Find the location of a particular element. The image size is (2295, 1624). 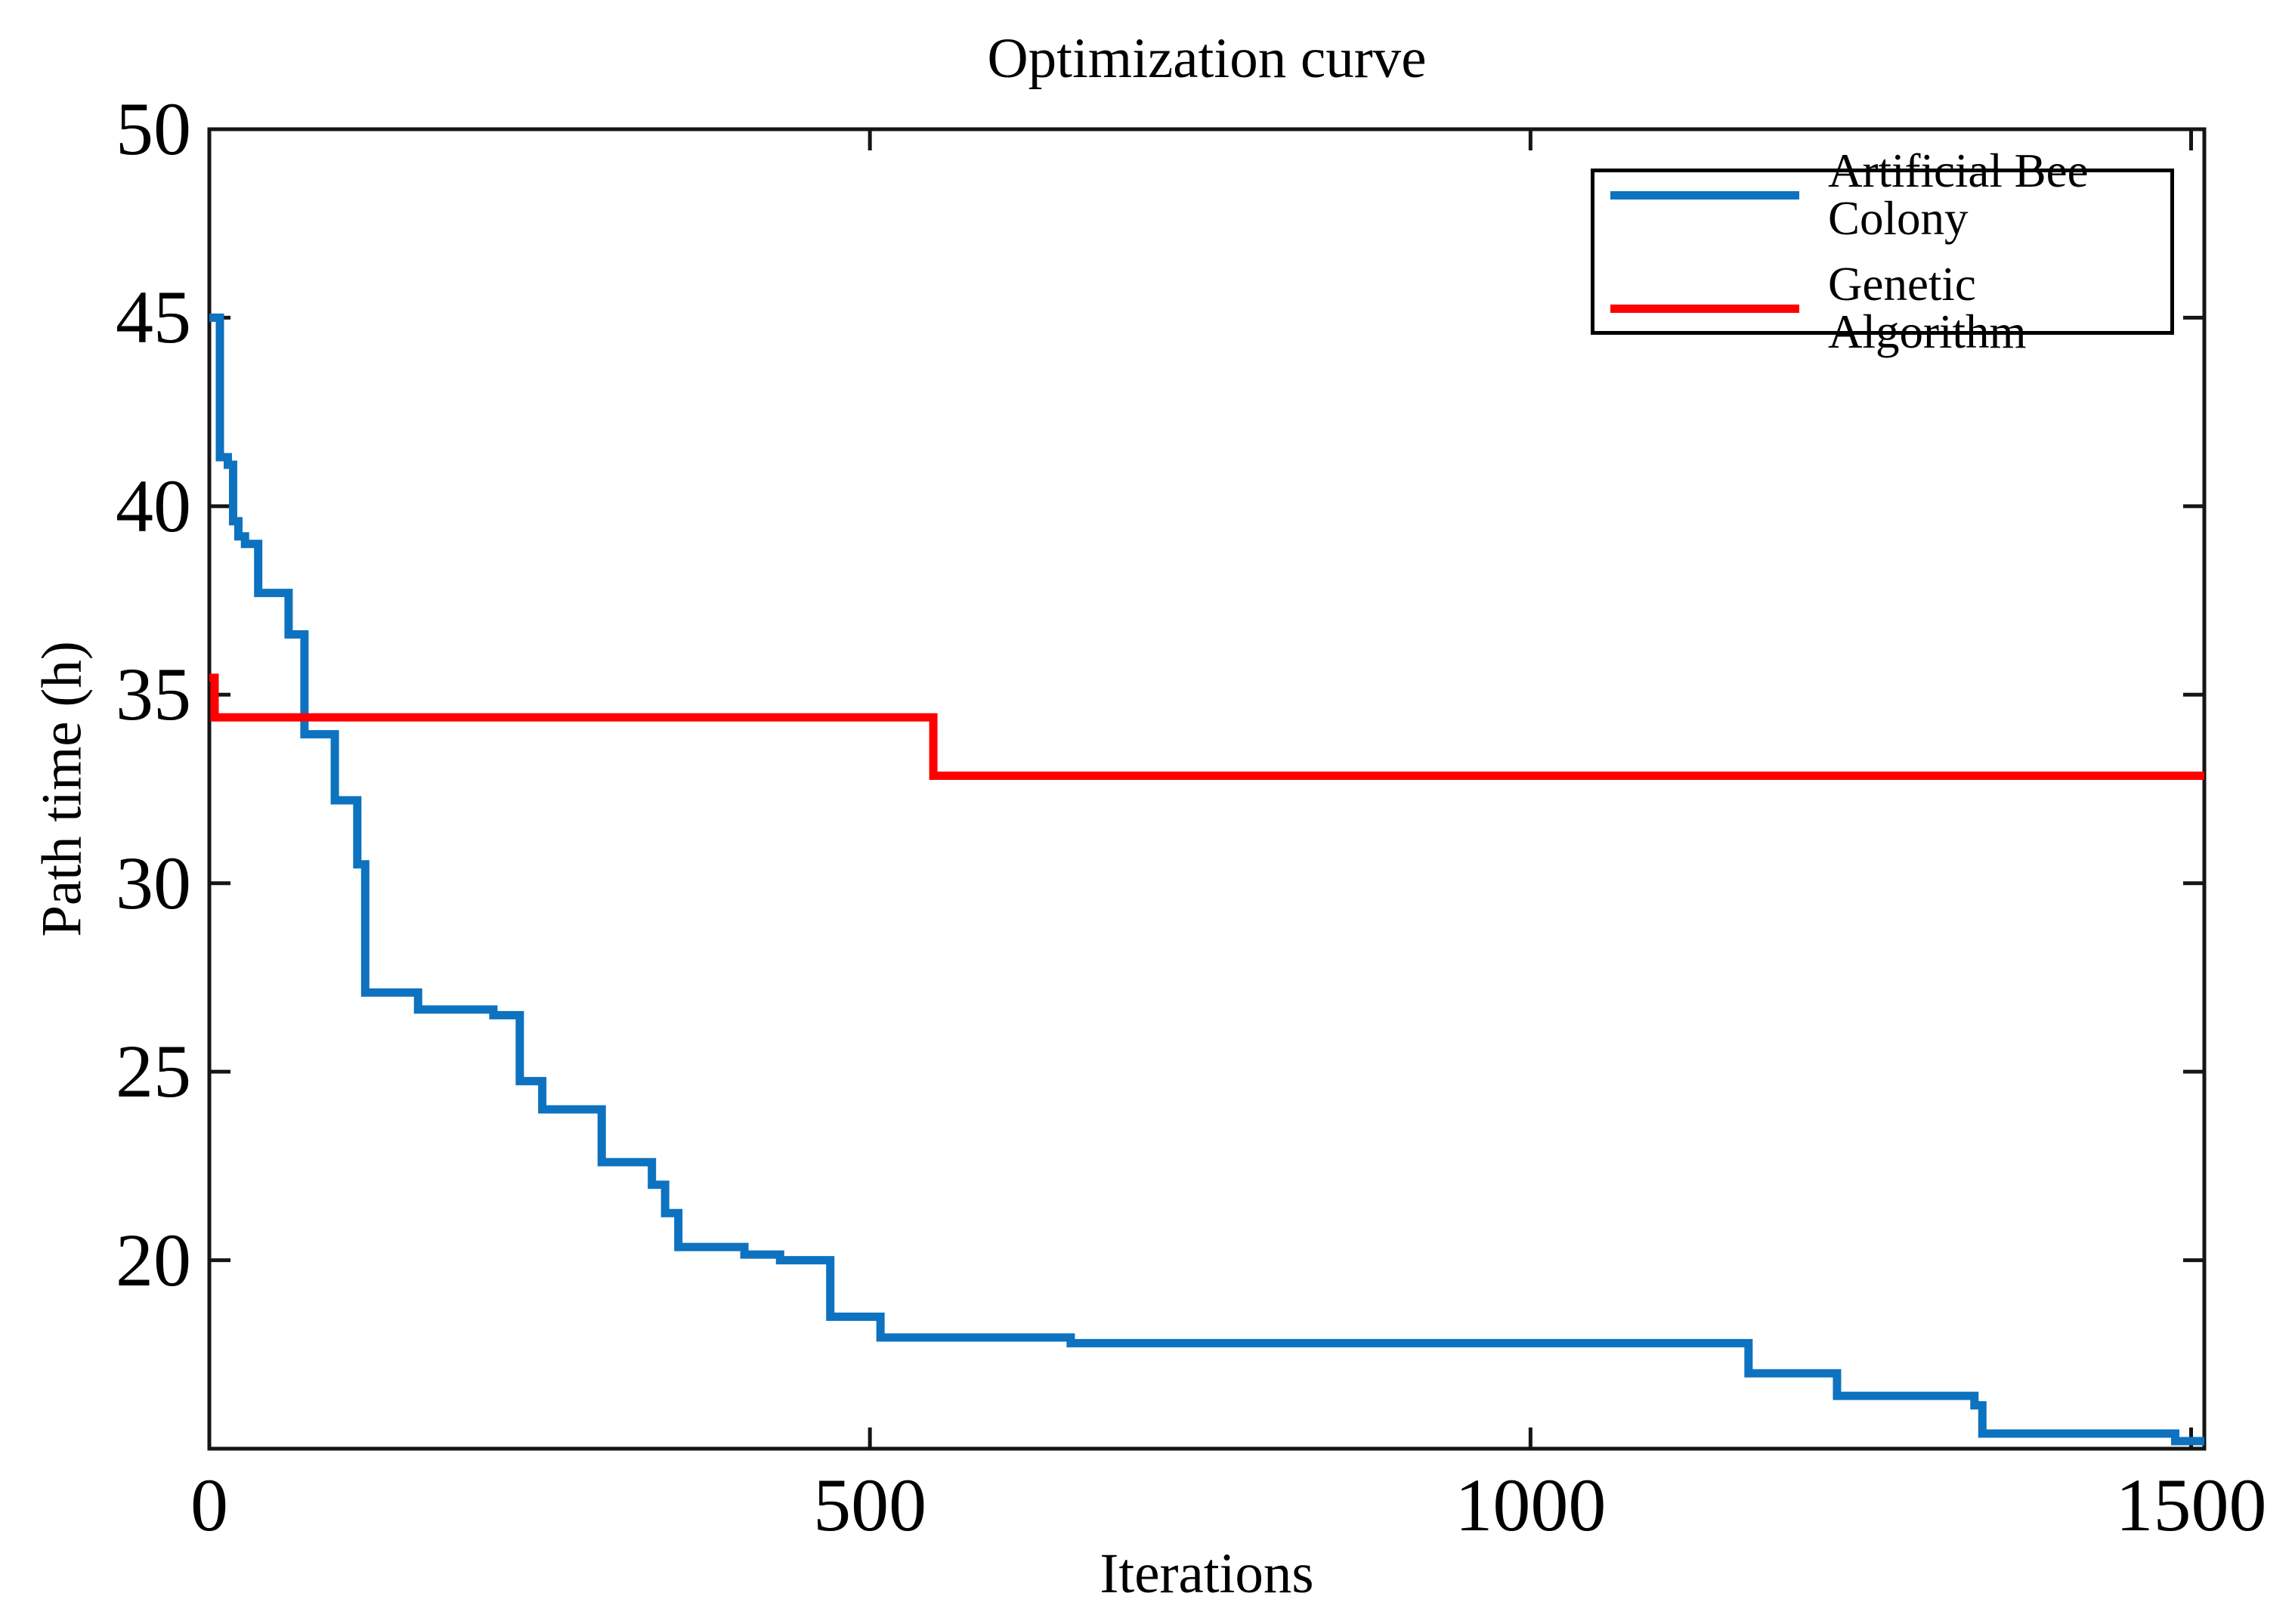

y-tick-label: 50 is located at coordinates (153, 129).